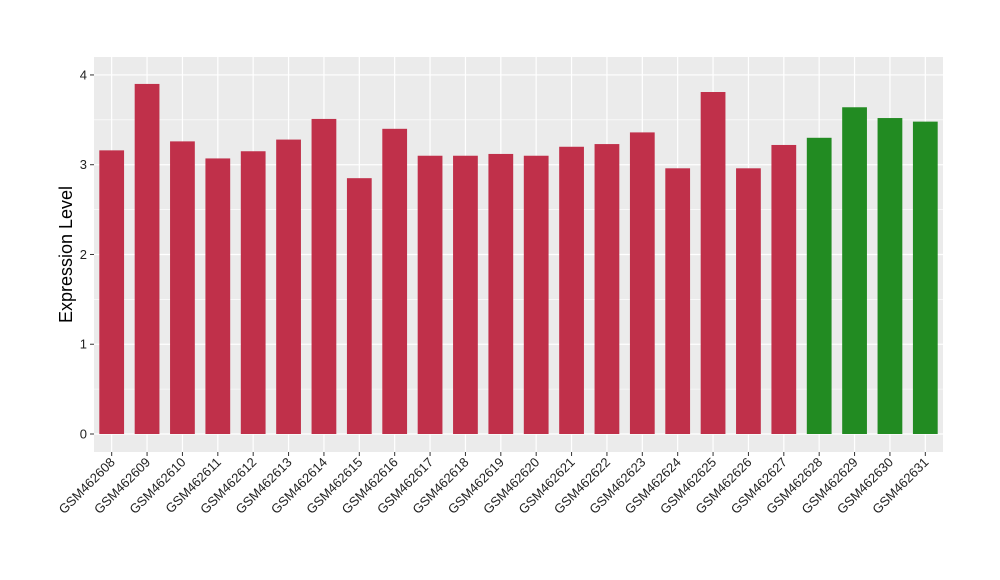 This screenshot has height=580, width=1000. Describe the element at coordinates (678, 301) in the screenshot. I see `bar-GSM462624` at that location.